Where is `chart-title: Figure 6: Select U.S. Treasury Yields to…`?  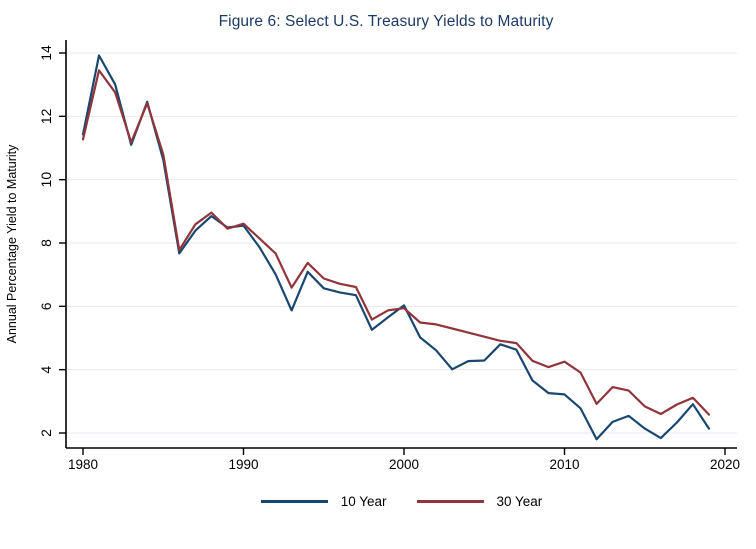
chart-title: Figure 6: Select U.S. Treasury Yields to… is located at coordinates (386, 21).